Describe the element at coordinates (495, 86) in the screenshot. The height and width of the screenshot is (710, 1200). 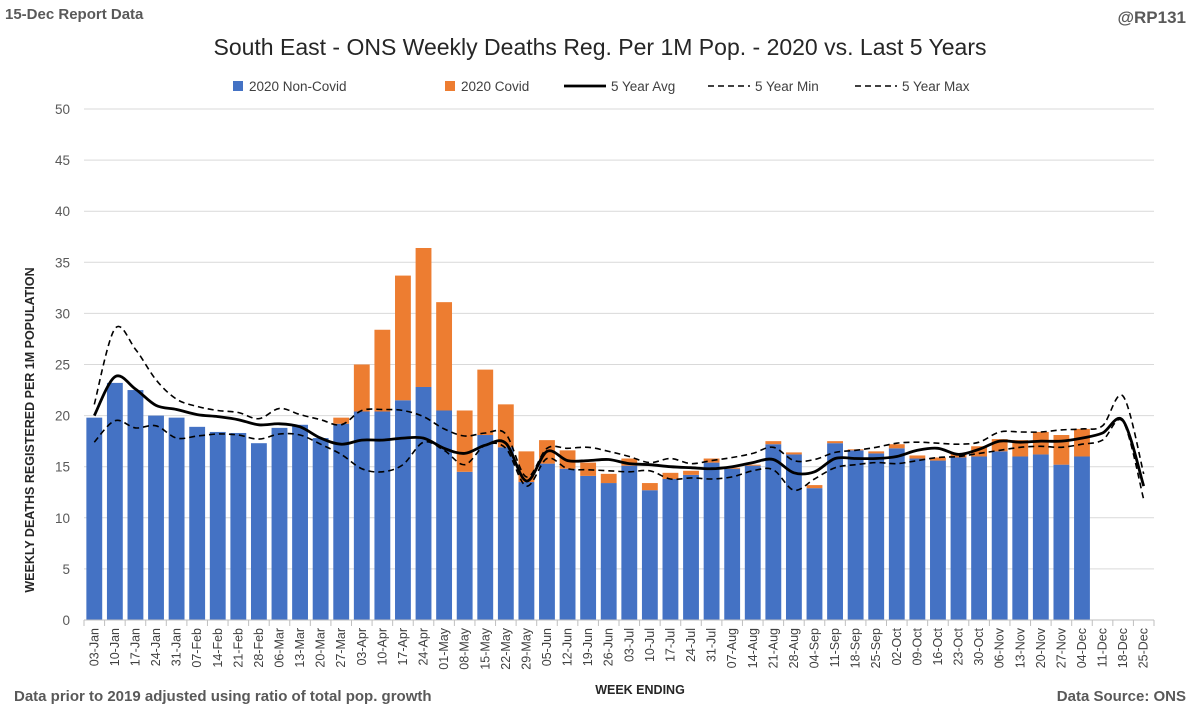
I see `legend-label: 2020 Covid` at that location.